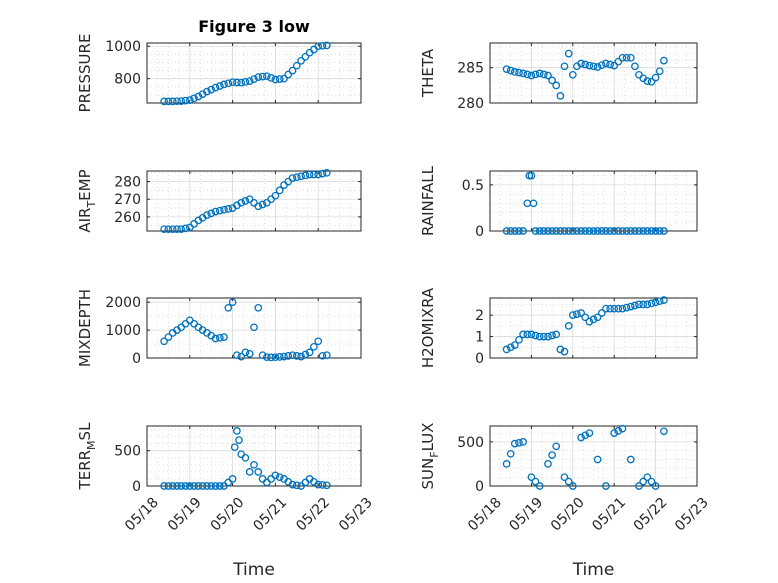  What do you see at coordinates (526, 515) in the screenshot?
I see `x-tick-label: 05/19` at bounding box center [526, 515].